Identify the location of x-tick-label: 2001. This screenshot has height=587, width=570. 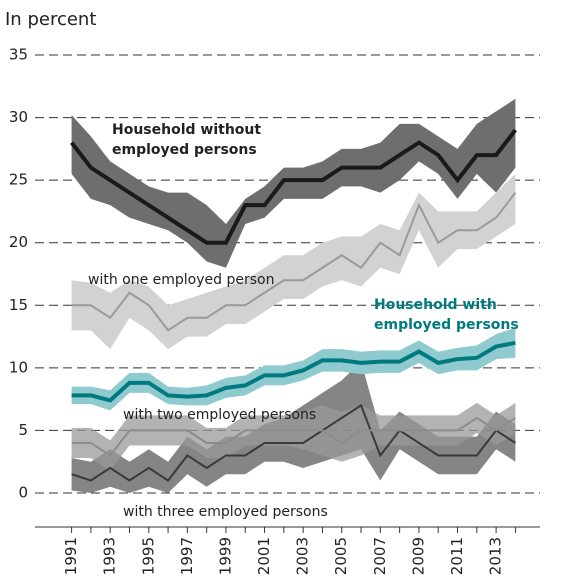
(264, 556).